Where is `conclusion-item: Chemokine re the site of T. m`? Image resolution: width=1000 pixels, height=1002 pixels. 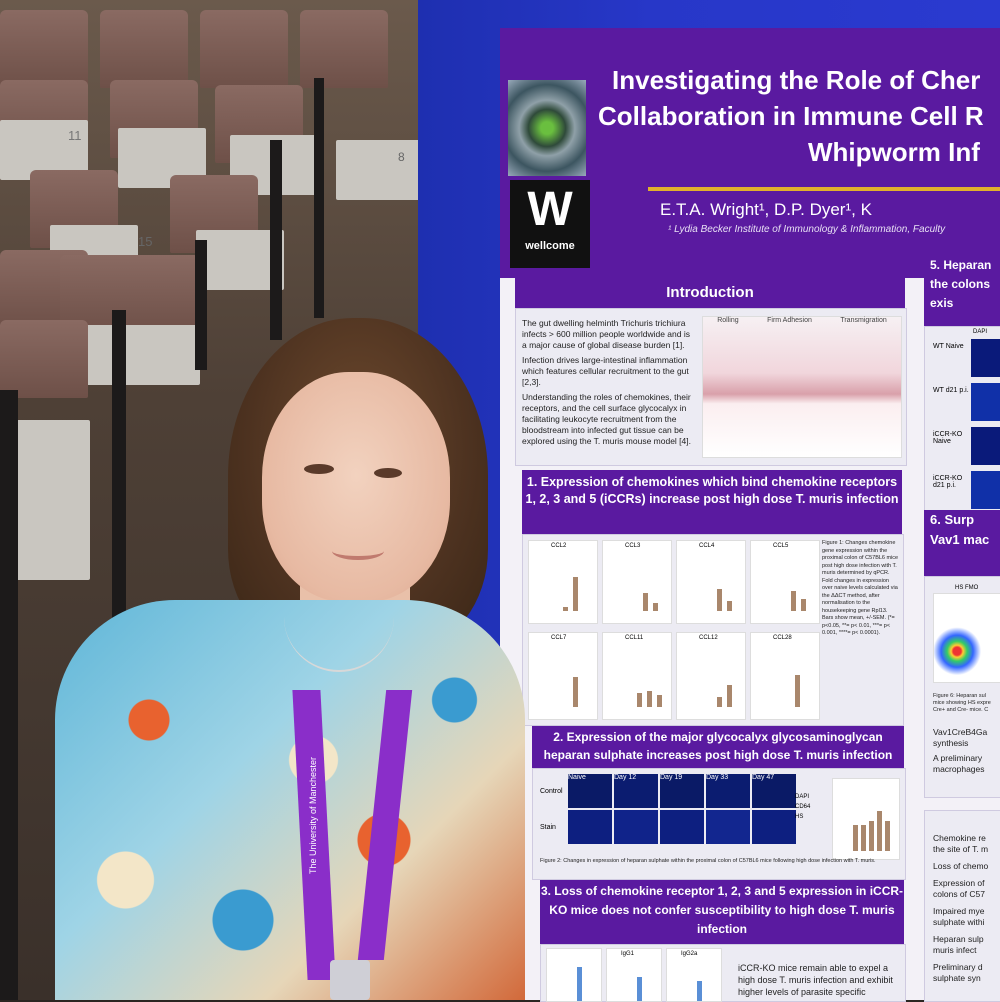 conclusion-item: Chemokine re the site of T. m is located at coordinates (961, 843).